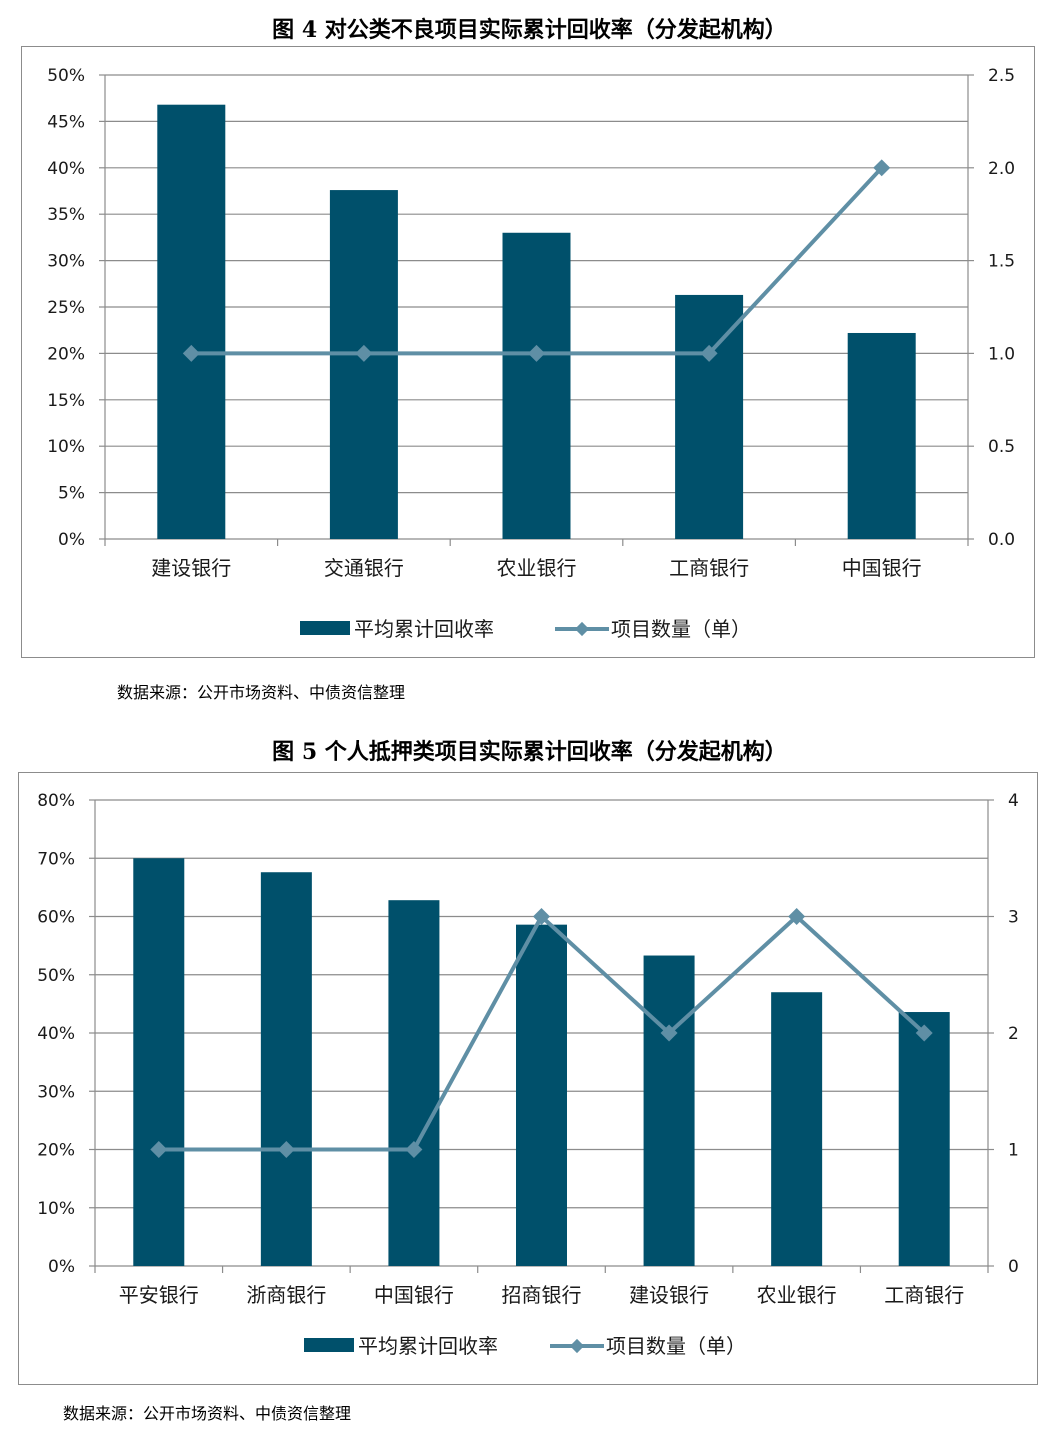  What do you see at coordinates (529, 30) in the screenshot?
I see `figure-4-title: 图 4 对公类不良项目实际累计回收率（分发起机构）` at bounding box center [529, 30].